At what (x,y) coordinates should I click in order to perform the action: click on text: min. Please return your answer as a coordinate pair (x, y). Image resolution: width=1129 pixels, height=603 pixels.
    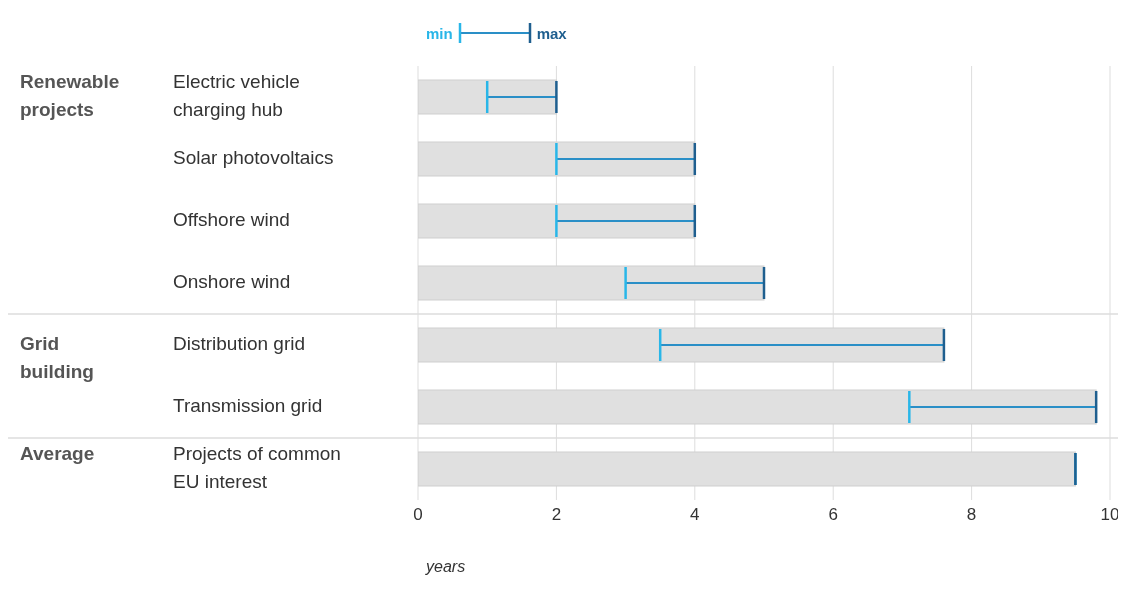
    Looking at the image, I should click on (439, 33).